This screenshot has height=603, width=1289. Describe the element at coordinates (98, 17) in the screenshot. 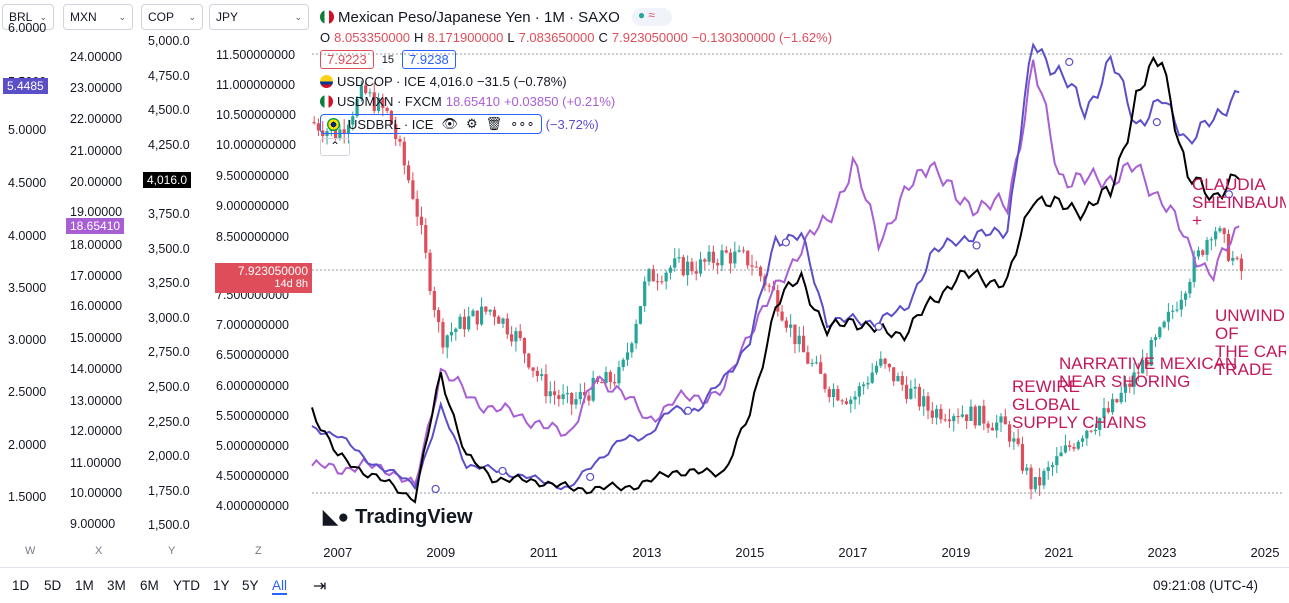

I see `mxn-axis-selector: MXN ⌄` at that location.